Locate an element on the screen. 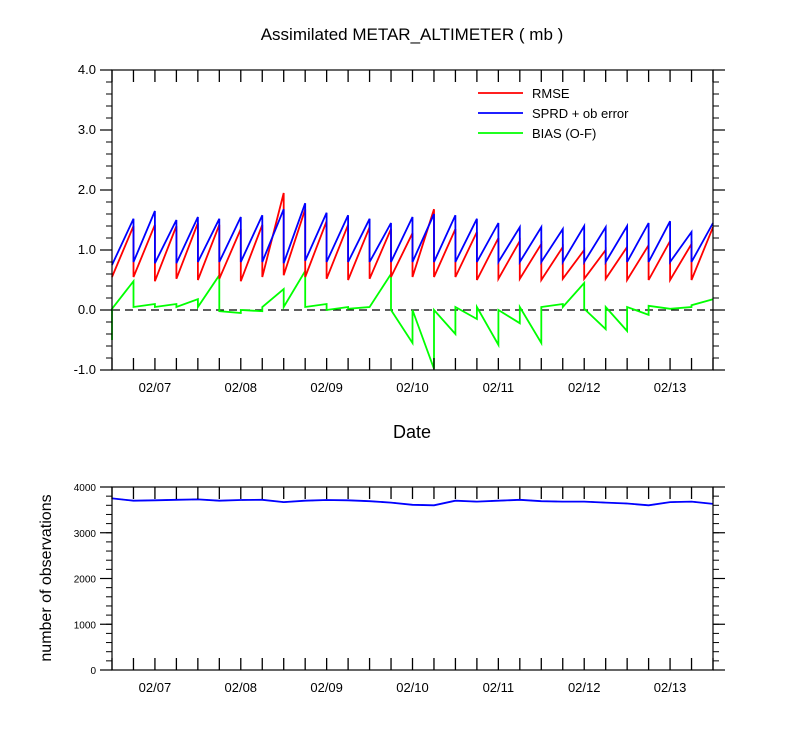  bottom-y-tick-label: 1000 is located at coordinates (85, 625).